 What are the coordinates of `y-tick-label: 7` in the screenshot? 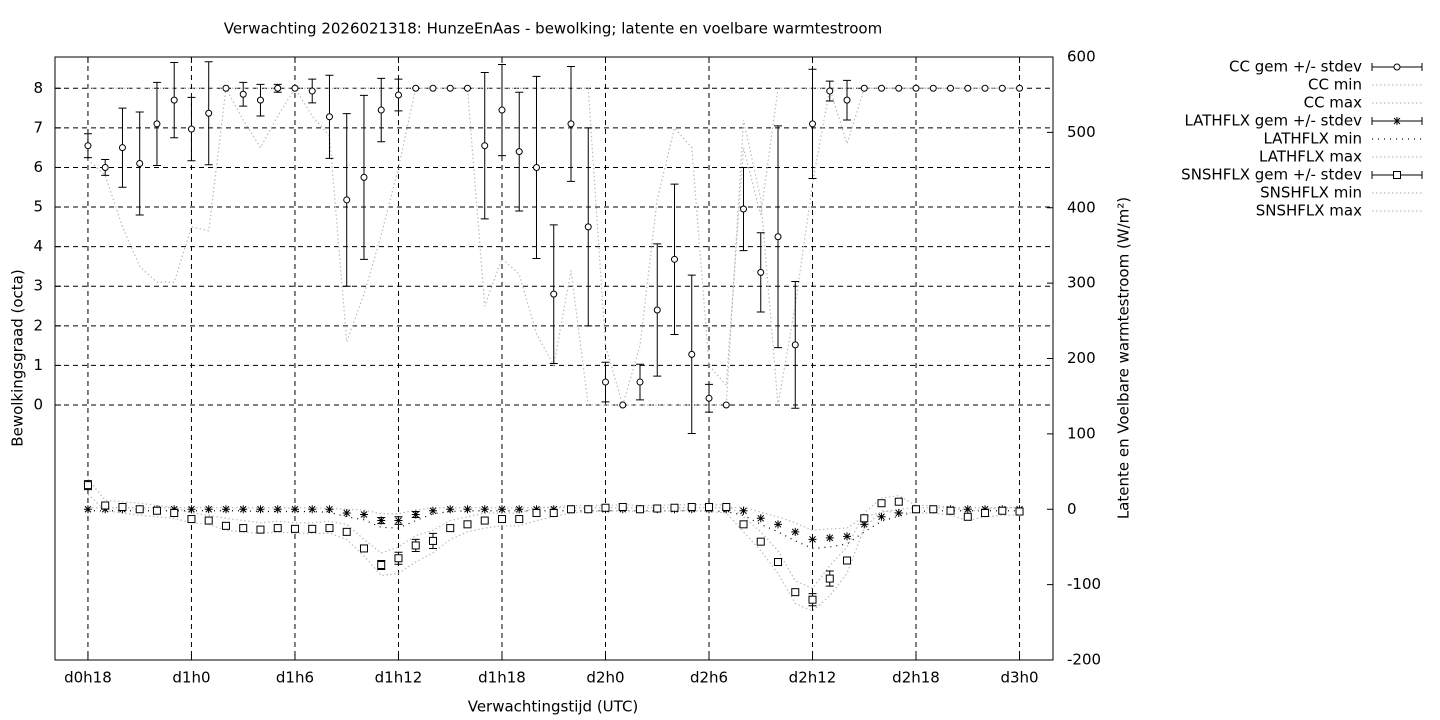 It's located at (38, 127).